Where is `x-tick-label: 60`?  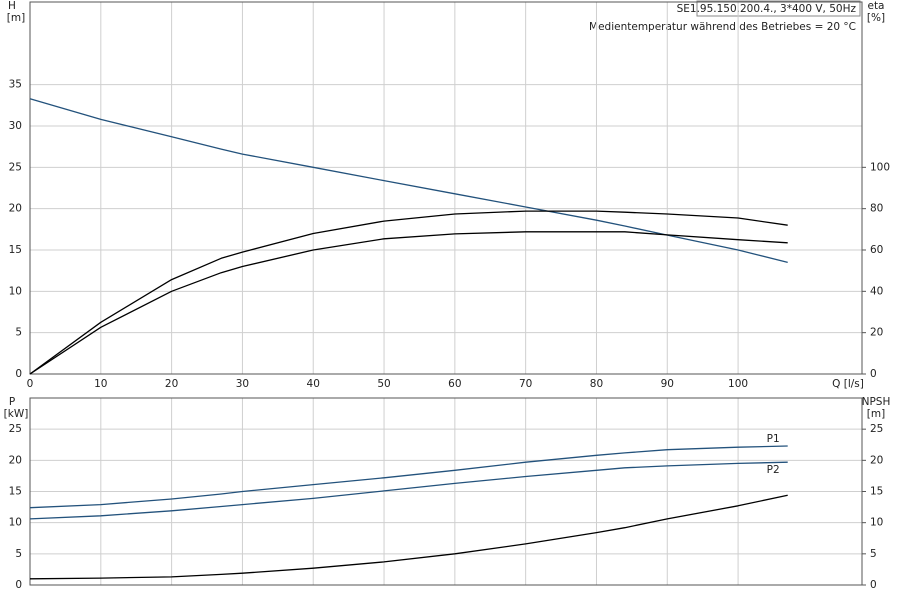 x-tick-label: 60 is located at coordinates (454, 384).